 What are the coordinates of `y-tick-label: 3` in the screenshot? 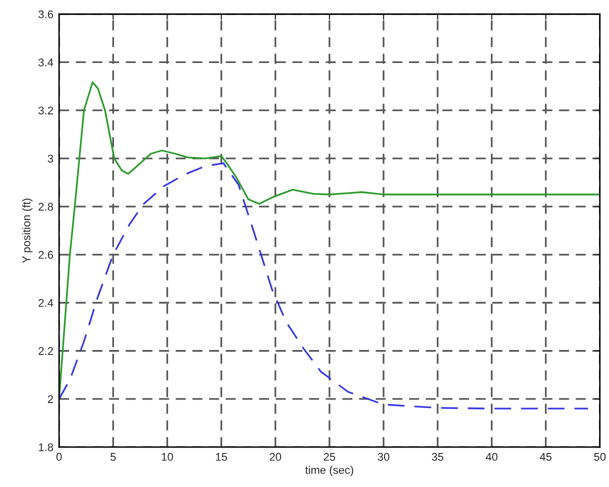 It's located at (51, 158).